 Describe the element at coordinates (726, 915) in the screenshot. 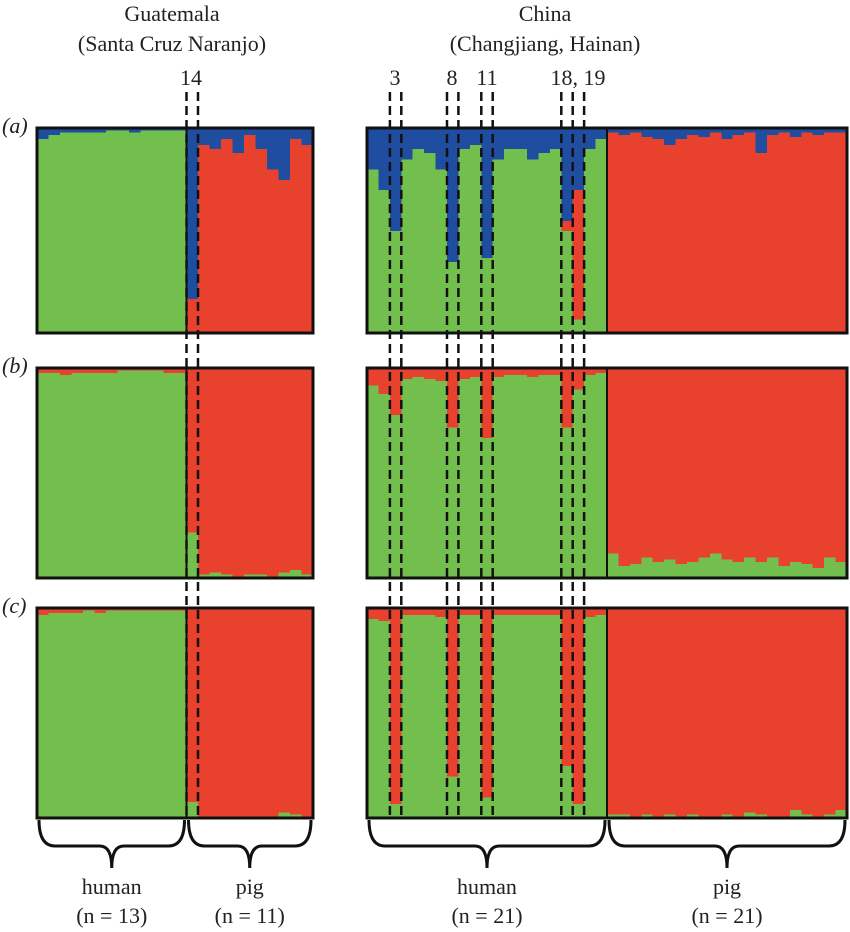

I see `group-size: (n = 21)` at that location.